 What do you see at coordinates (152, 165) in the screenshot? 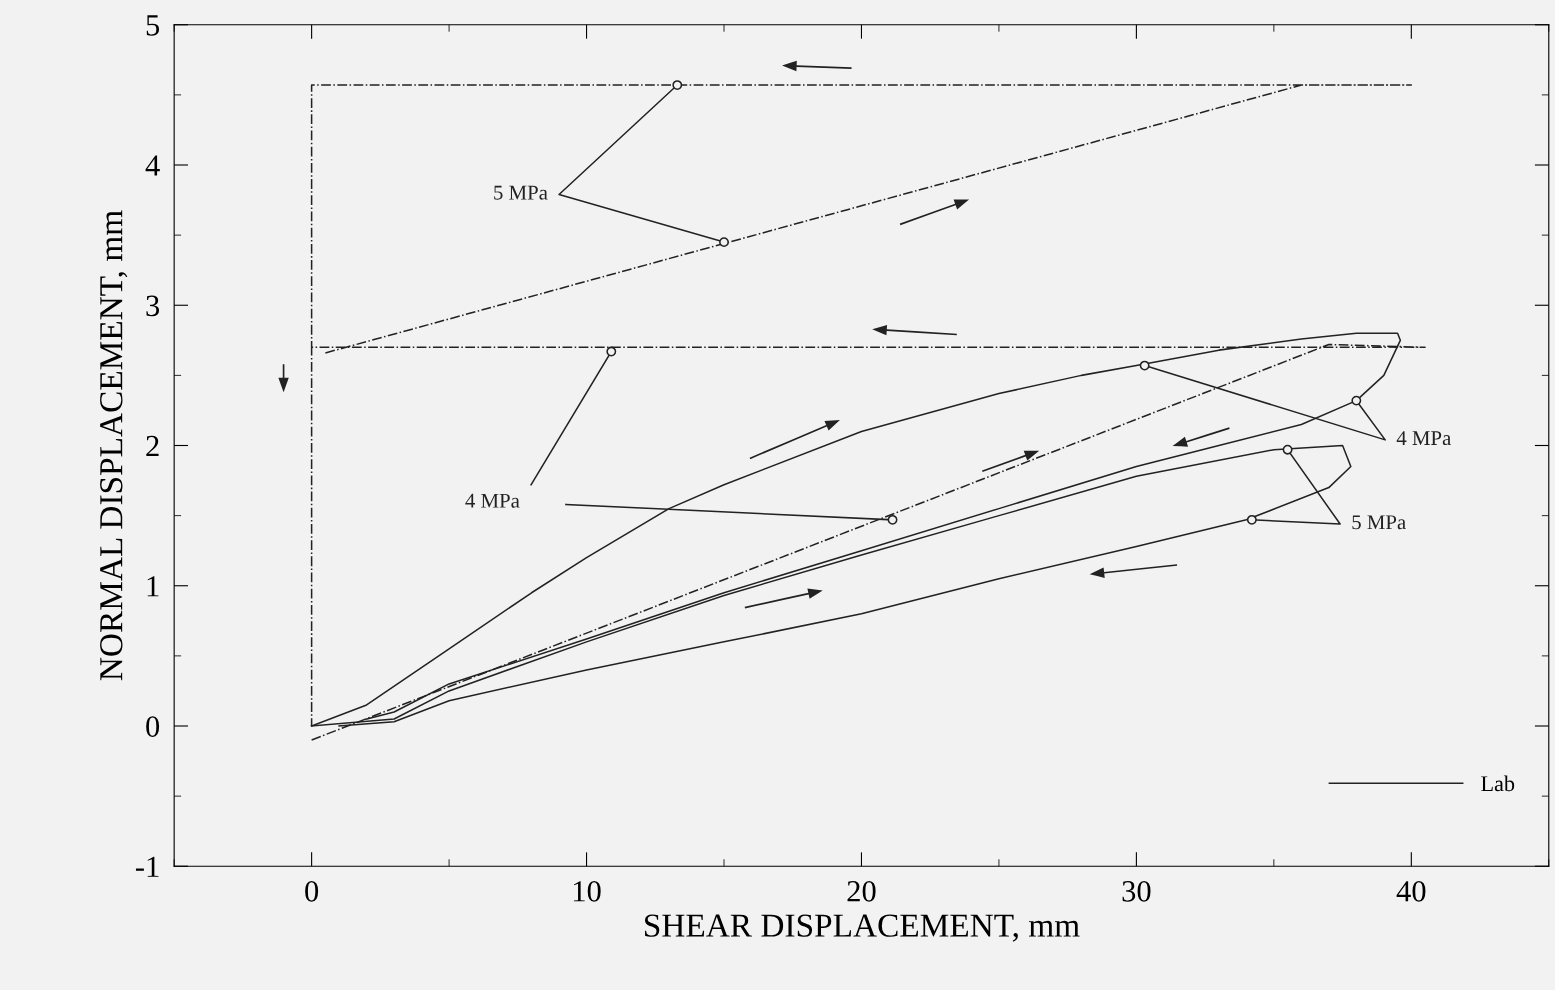
I see `y-tick-label: 4` at bounding box center [152, 165].